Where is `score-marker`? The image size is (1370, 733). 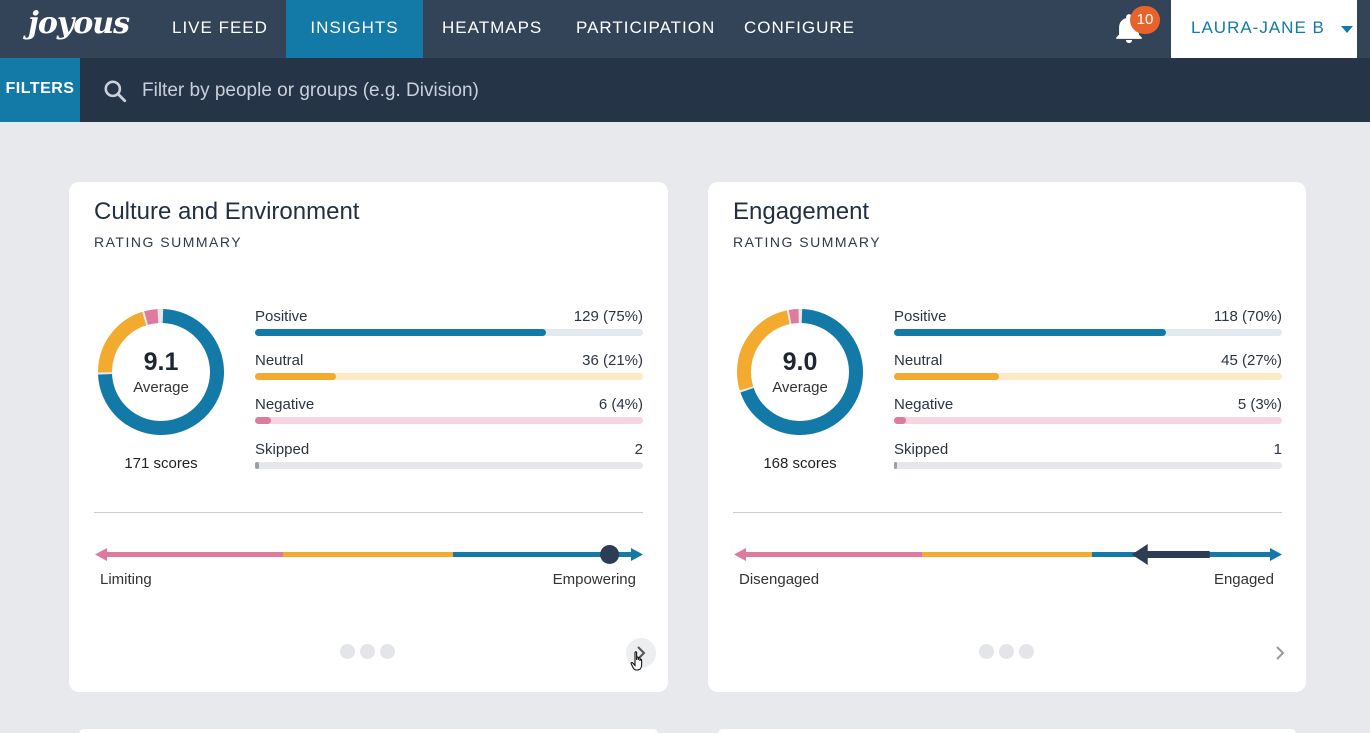
score-marker is located at coordinates (610, 554).